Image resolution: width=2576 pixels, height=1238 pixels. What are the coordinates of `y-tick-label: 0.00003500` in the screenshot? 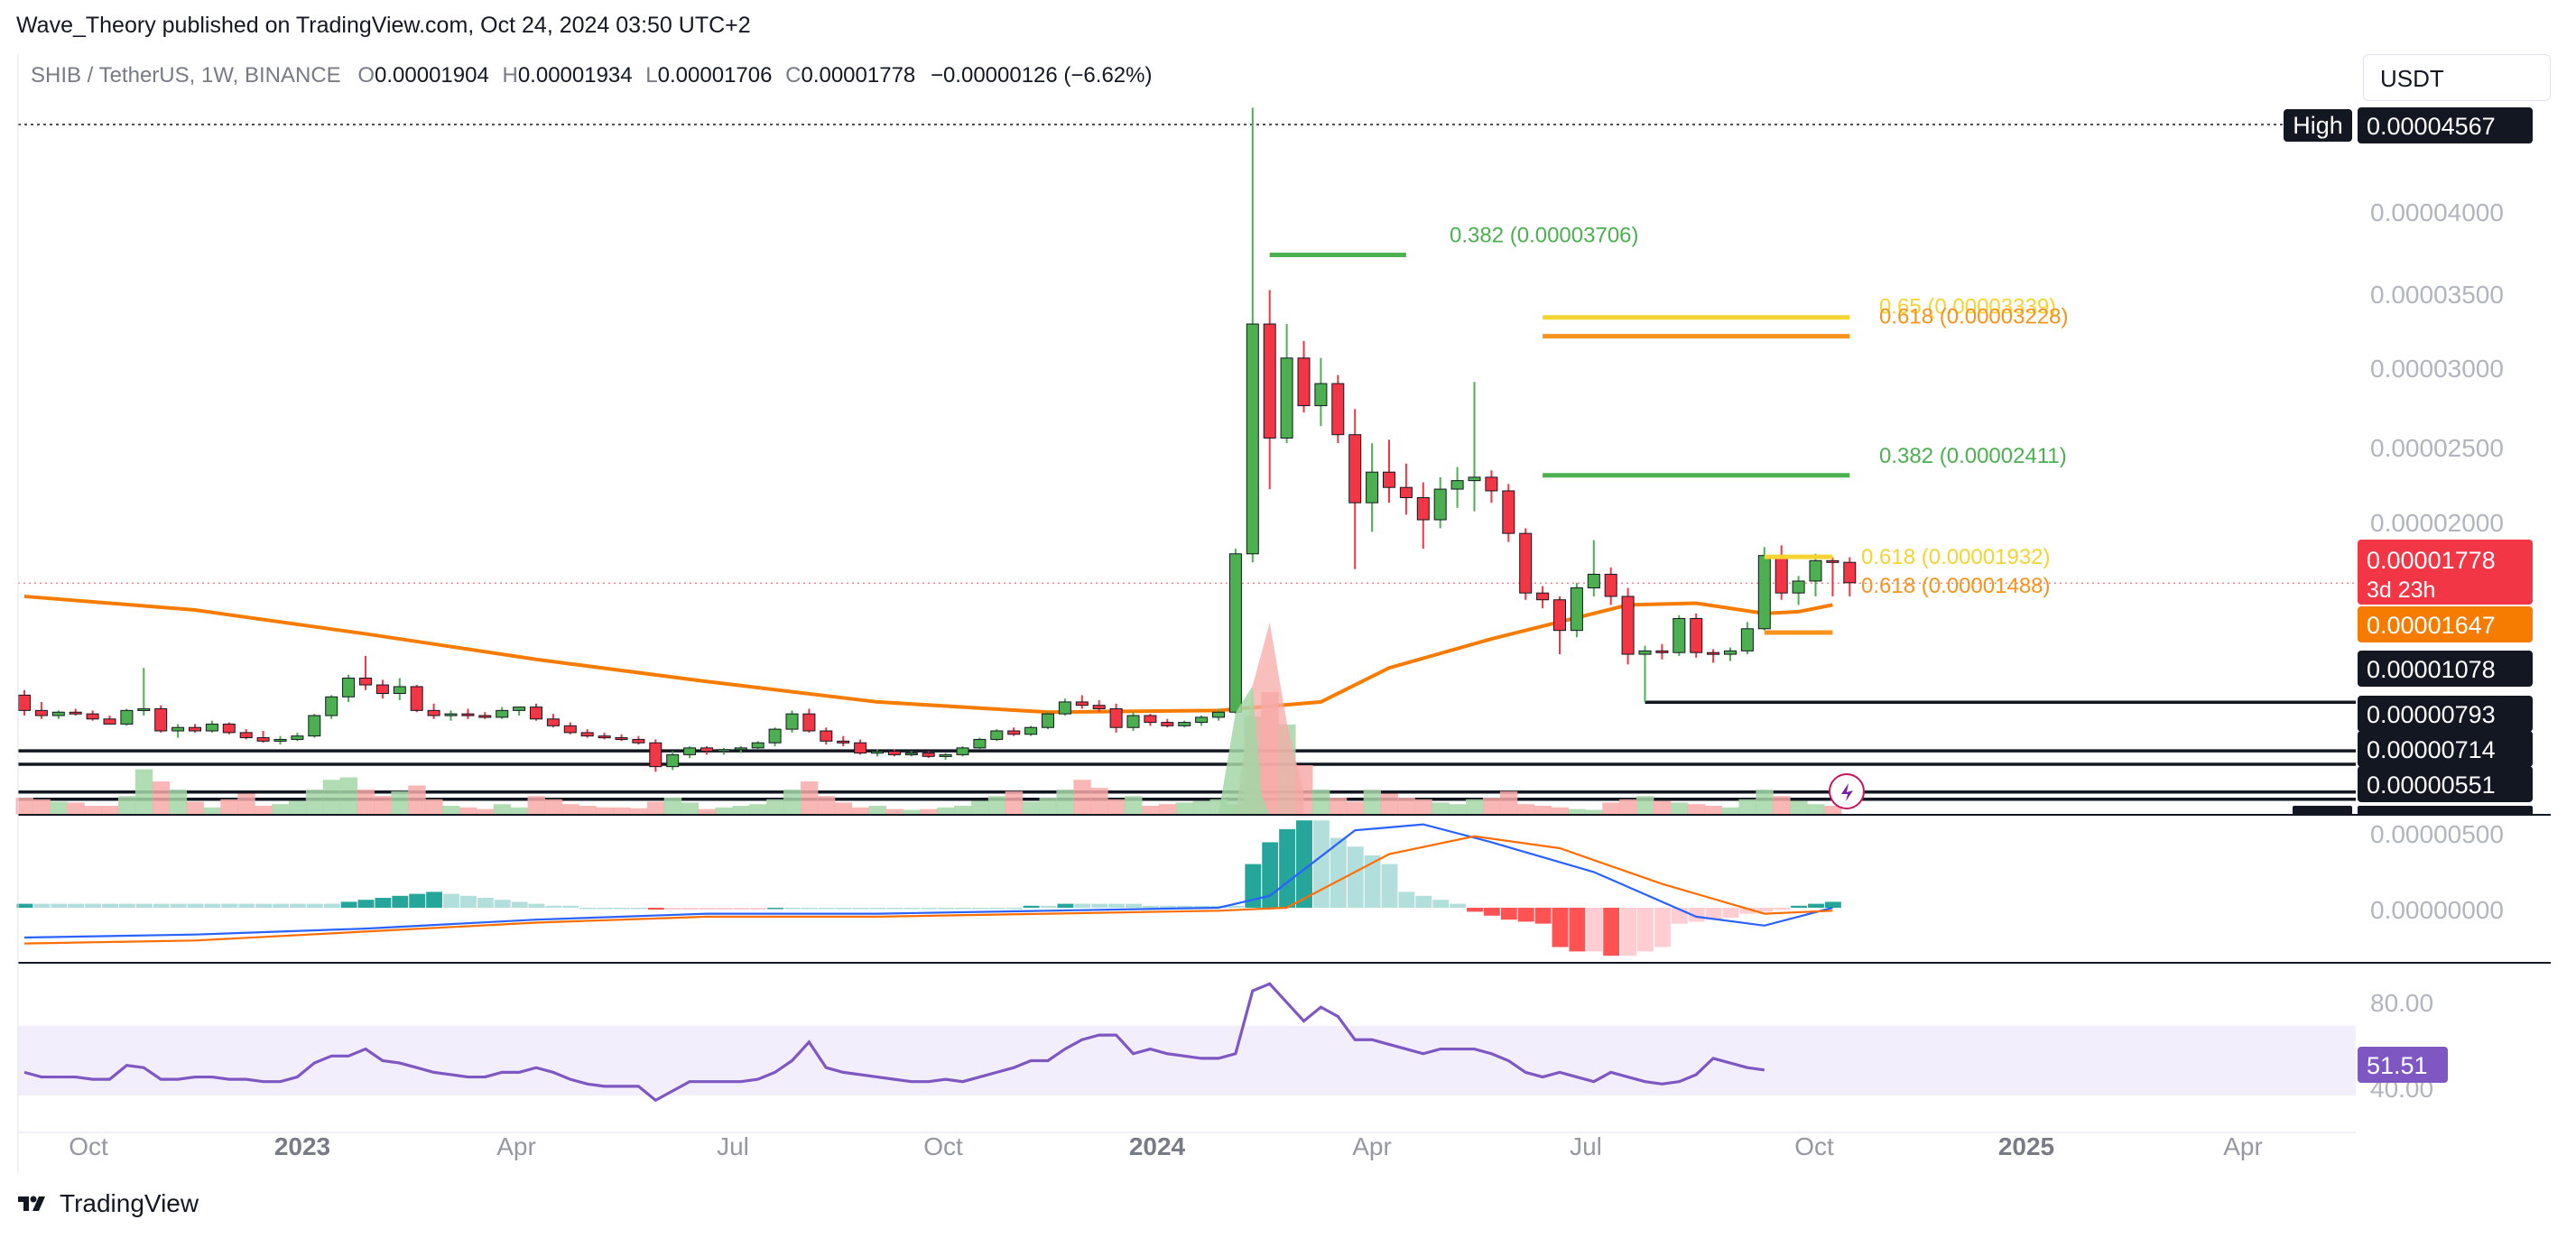 It's located at (2437, 295).